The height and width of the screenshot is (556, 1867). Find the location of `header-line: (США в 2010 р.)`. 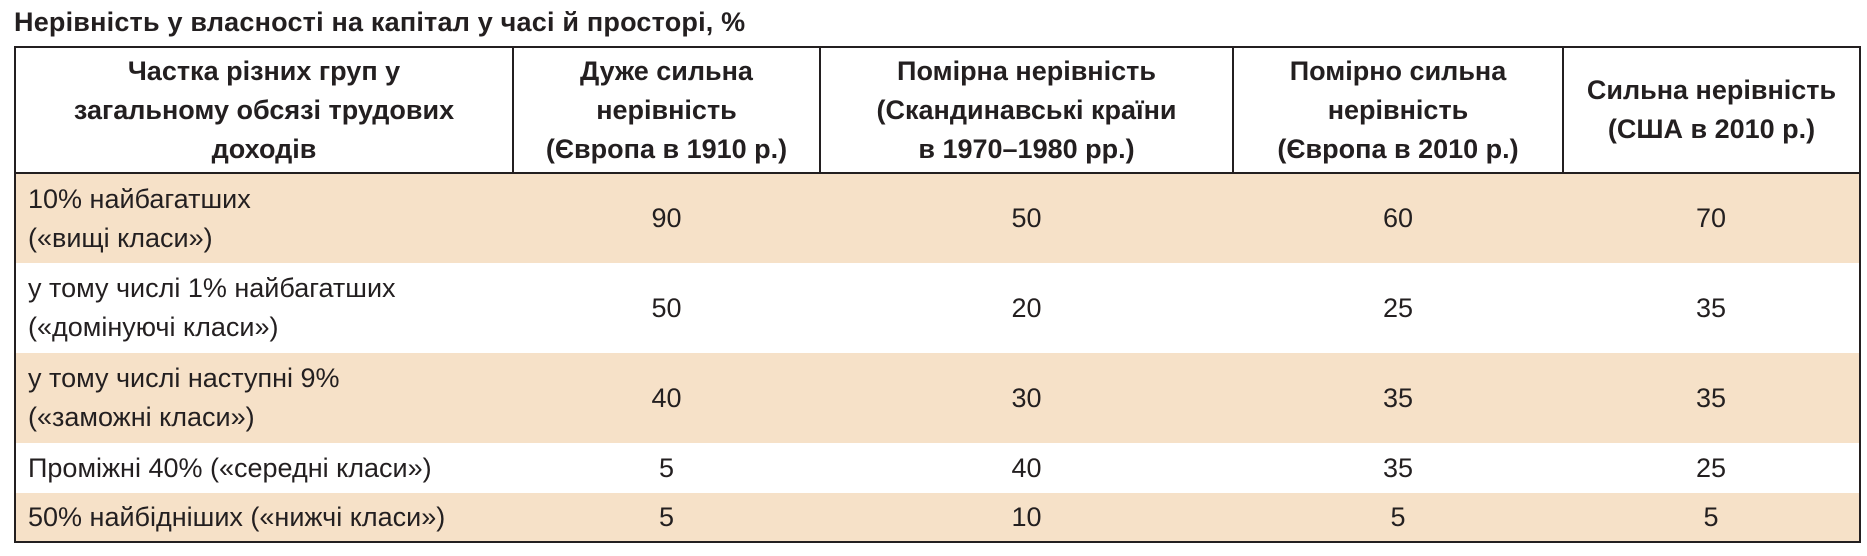

header-line: (США в 2010 р.) is located at coordinates (1711, 129).